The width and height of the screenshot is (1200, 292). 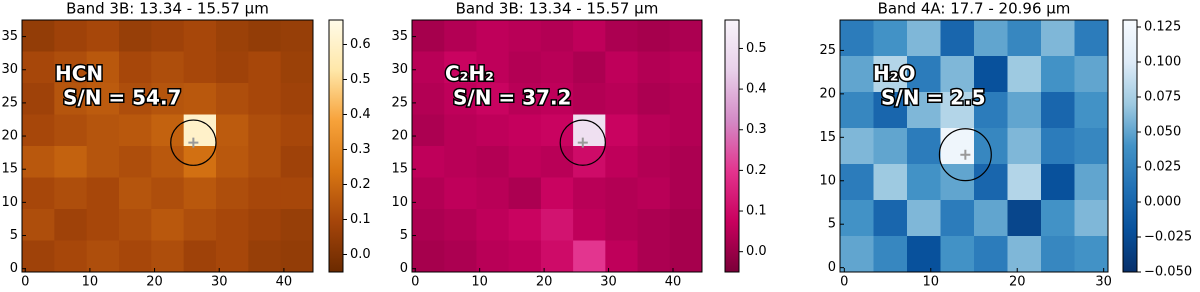 I want to click on colorbar-tick-label: 0.5, so click(x=756, y=48).